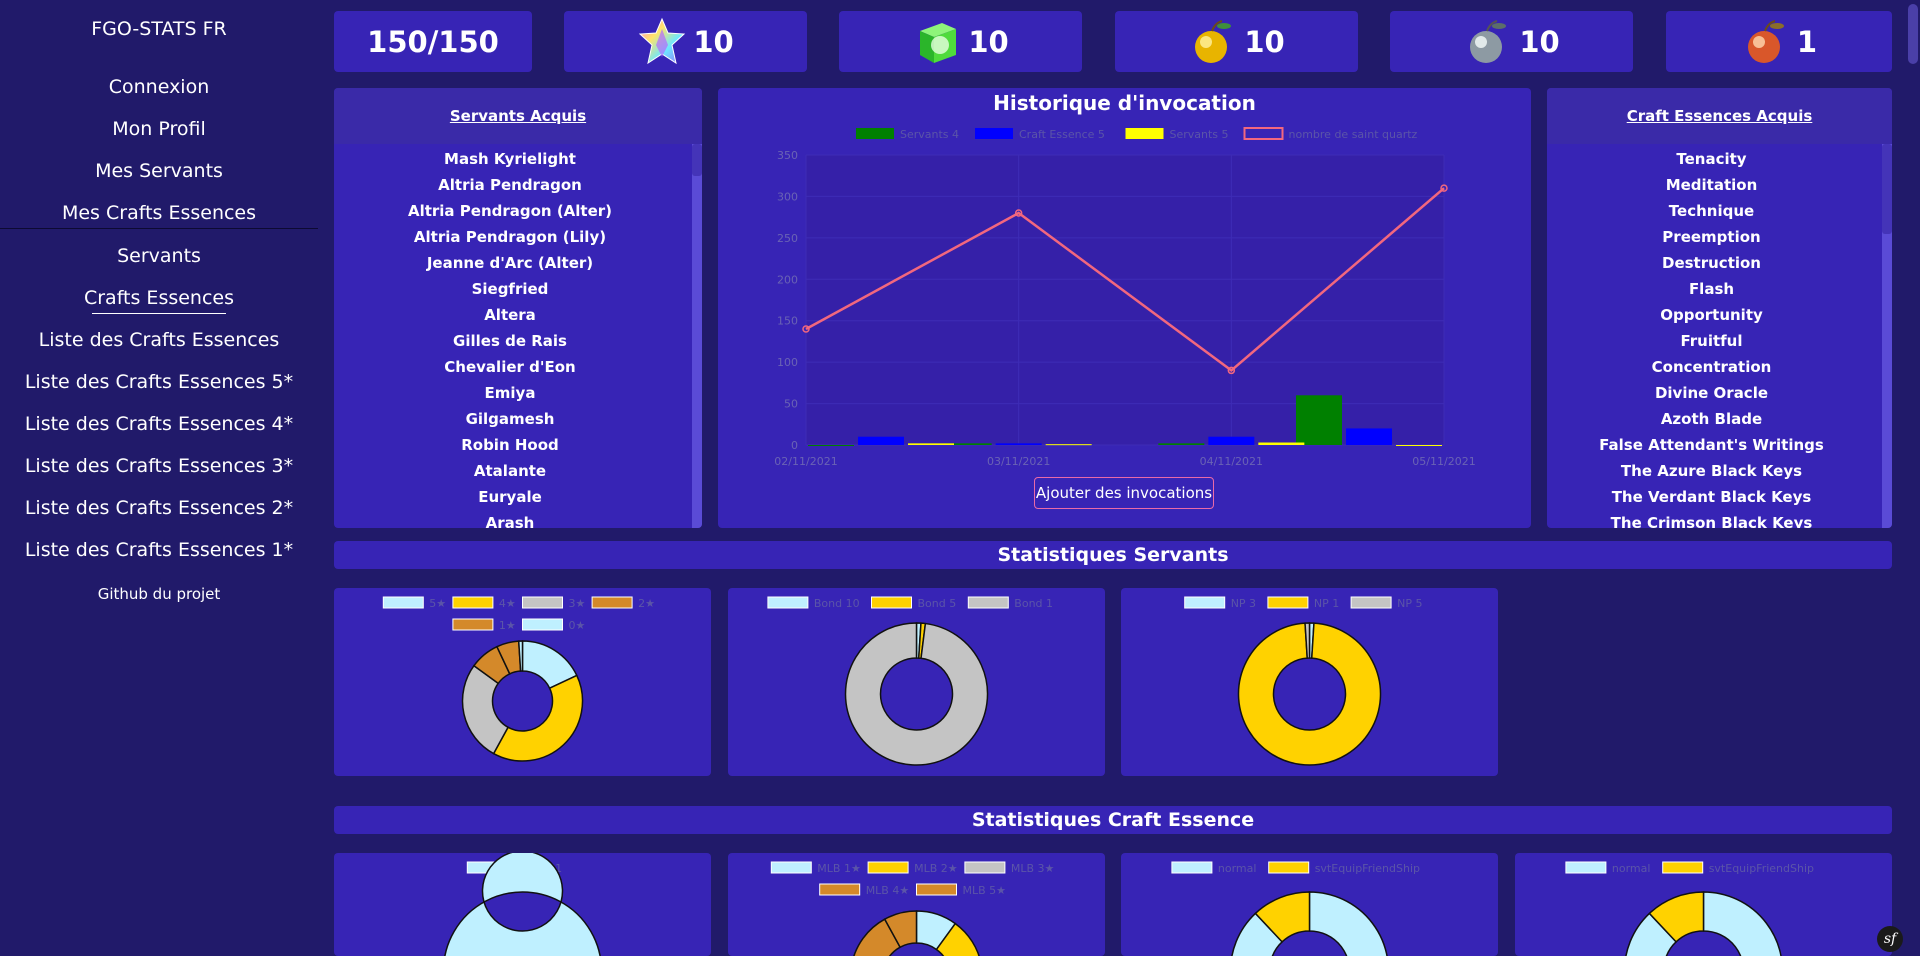 This screenshot has height=956, width=1920. I want to click on sidebar-item-liste-ce-1: Liste des Crafts Essences 1*, so click(159, 550).